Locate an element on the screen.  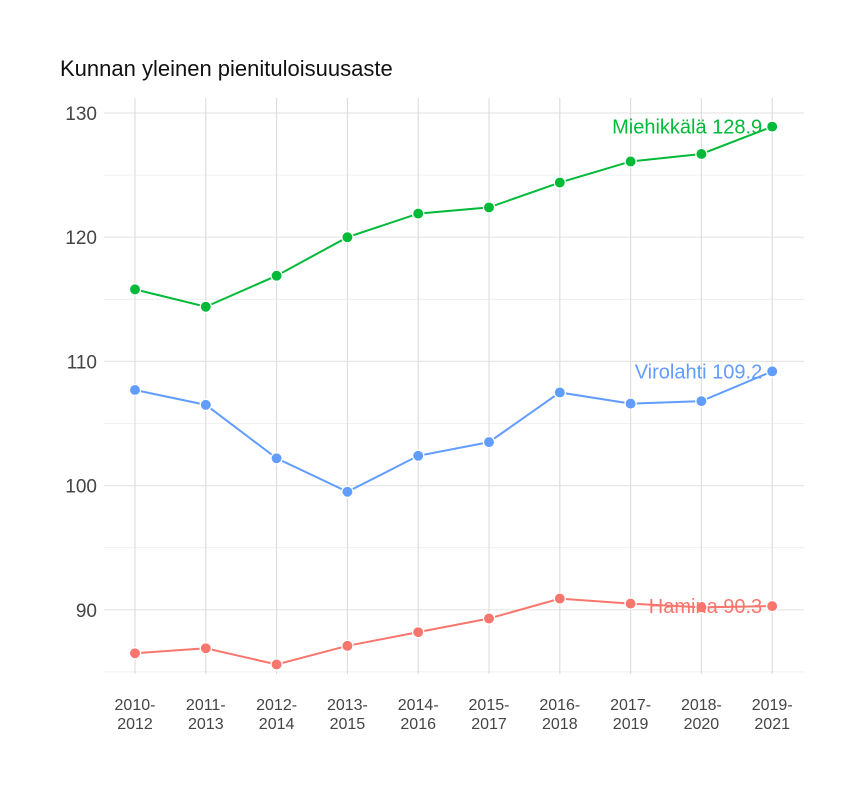
x-tick-label: 2013-2015 is located at coordinates (347, 715).